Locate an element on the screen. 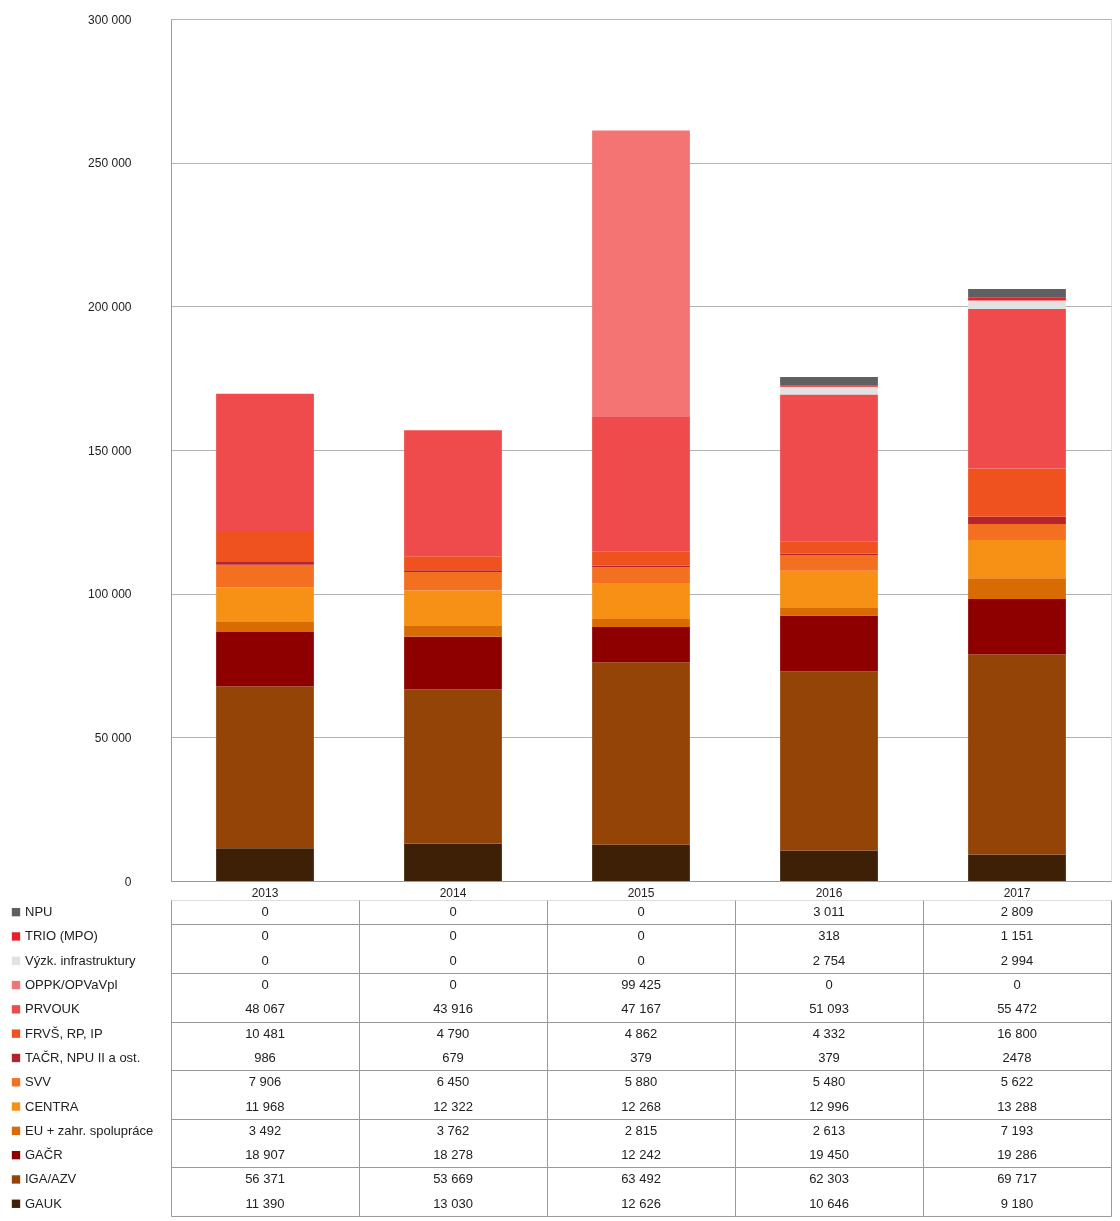 The width and height of the screenshot is (1120, 1221). data-label: 10 646 is located at coordinates (829, 1203).